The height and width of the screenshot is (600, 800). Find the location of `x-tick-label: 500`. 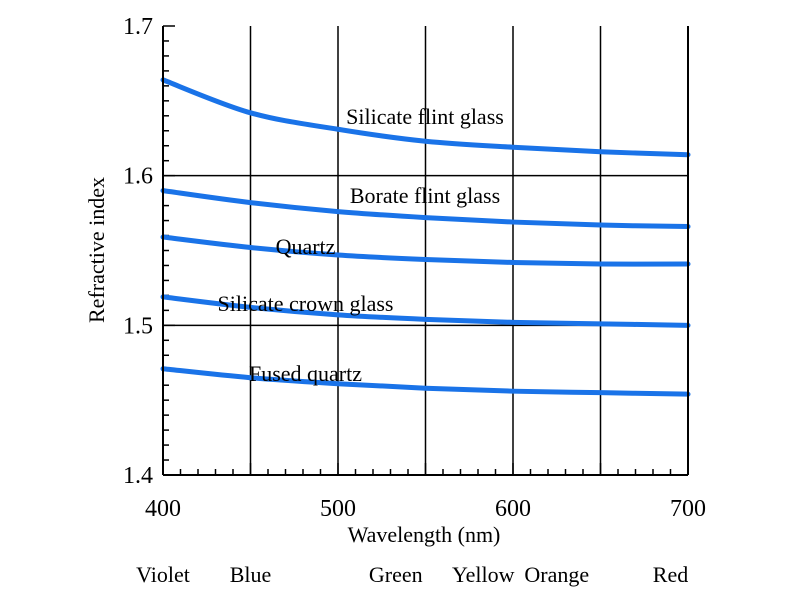

x-tick-label: 500 is located at coordinates (338, 509).